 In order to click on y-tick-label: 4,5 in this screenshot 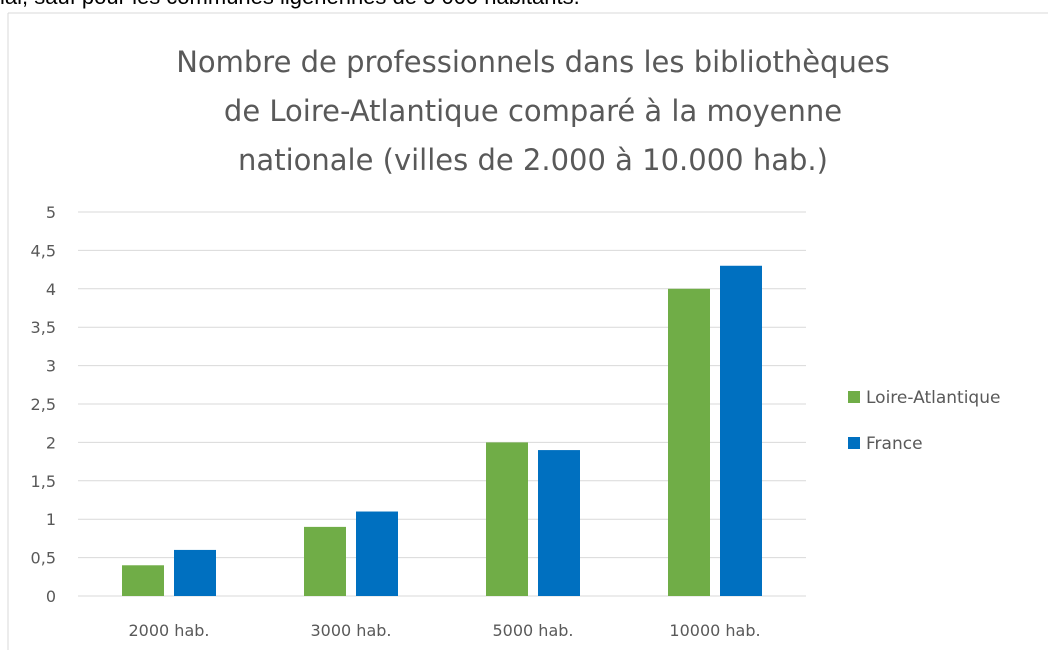, I will do `click(43, 250)`.